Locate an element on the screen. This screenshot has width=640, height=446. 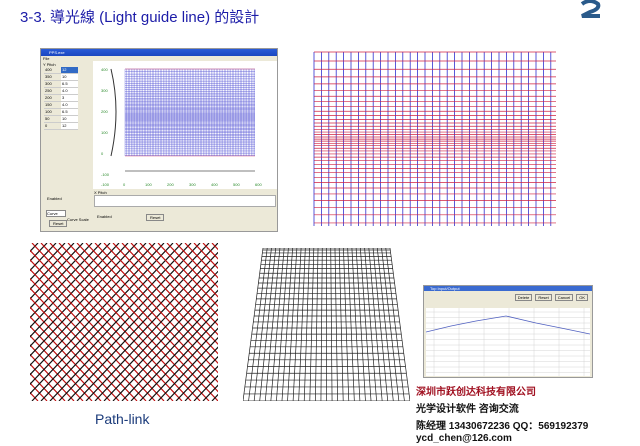
services: 光学设计软件 咨询交流 is located at coordinates (467, 409).